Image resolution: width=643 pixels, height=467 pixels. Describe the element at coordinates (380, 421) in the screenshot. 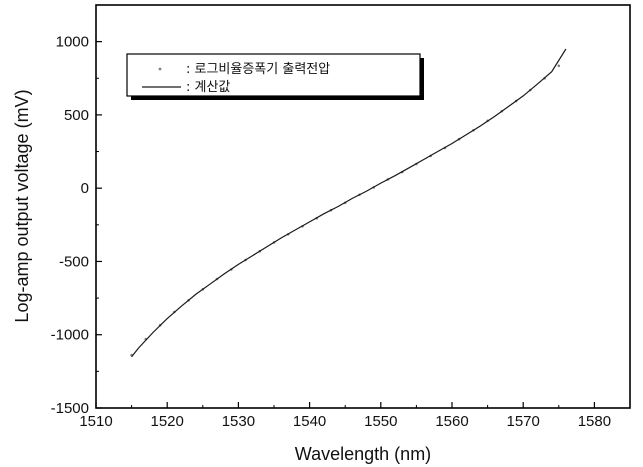

I see `x-tick-label: 1550` at that location.